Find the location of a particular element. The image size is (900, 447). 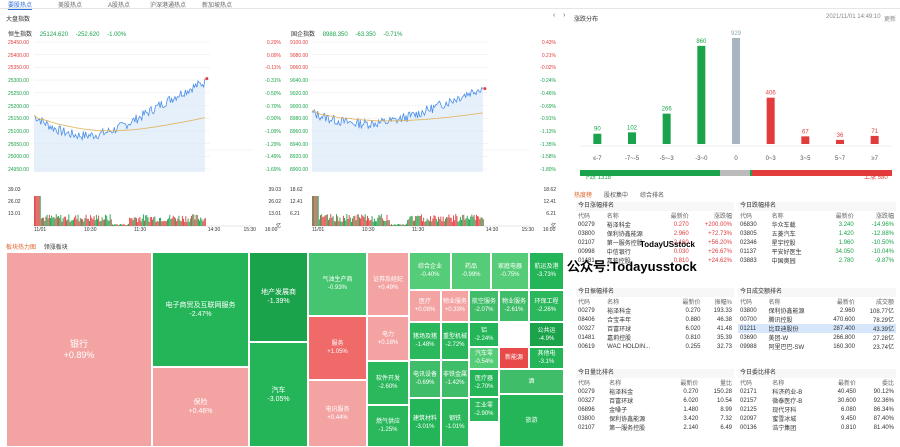

table-row: 01481 嘉莉控股 0.810 +24.62% is located at coordinates (655, 261).